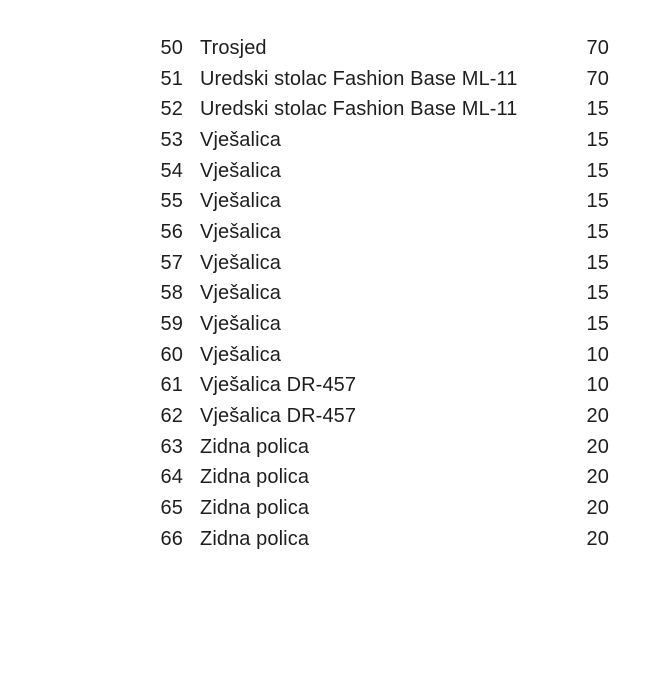 Image resolution: width=671 pixels, height=690 pixels. Describe the element at coordinates (171, 508) in the screenshot. I see `row-number: 65` at that location.